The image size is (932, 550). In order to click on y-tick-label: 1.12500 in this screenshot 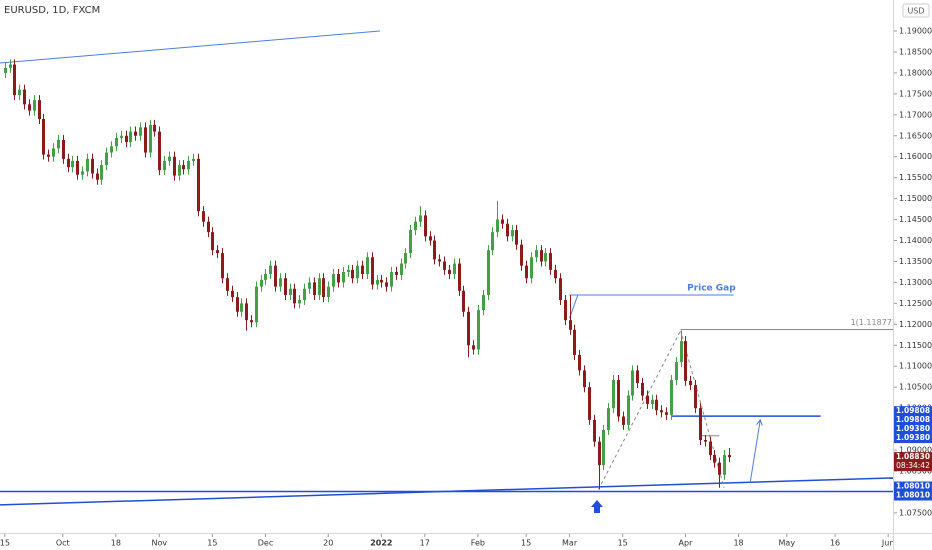, I will do `click(915, 303)`.